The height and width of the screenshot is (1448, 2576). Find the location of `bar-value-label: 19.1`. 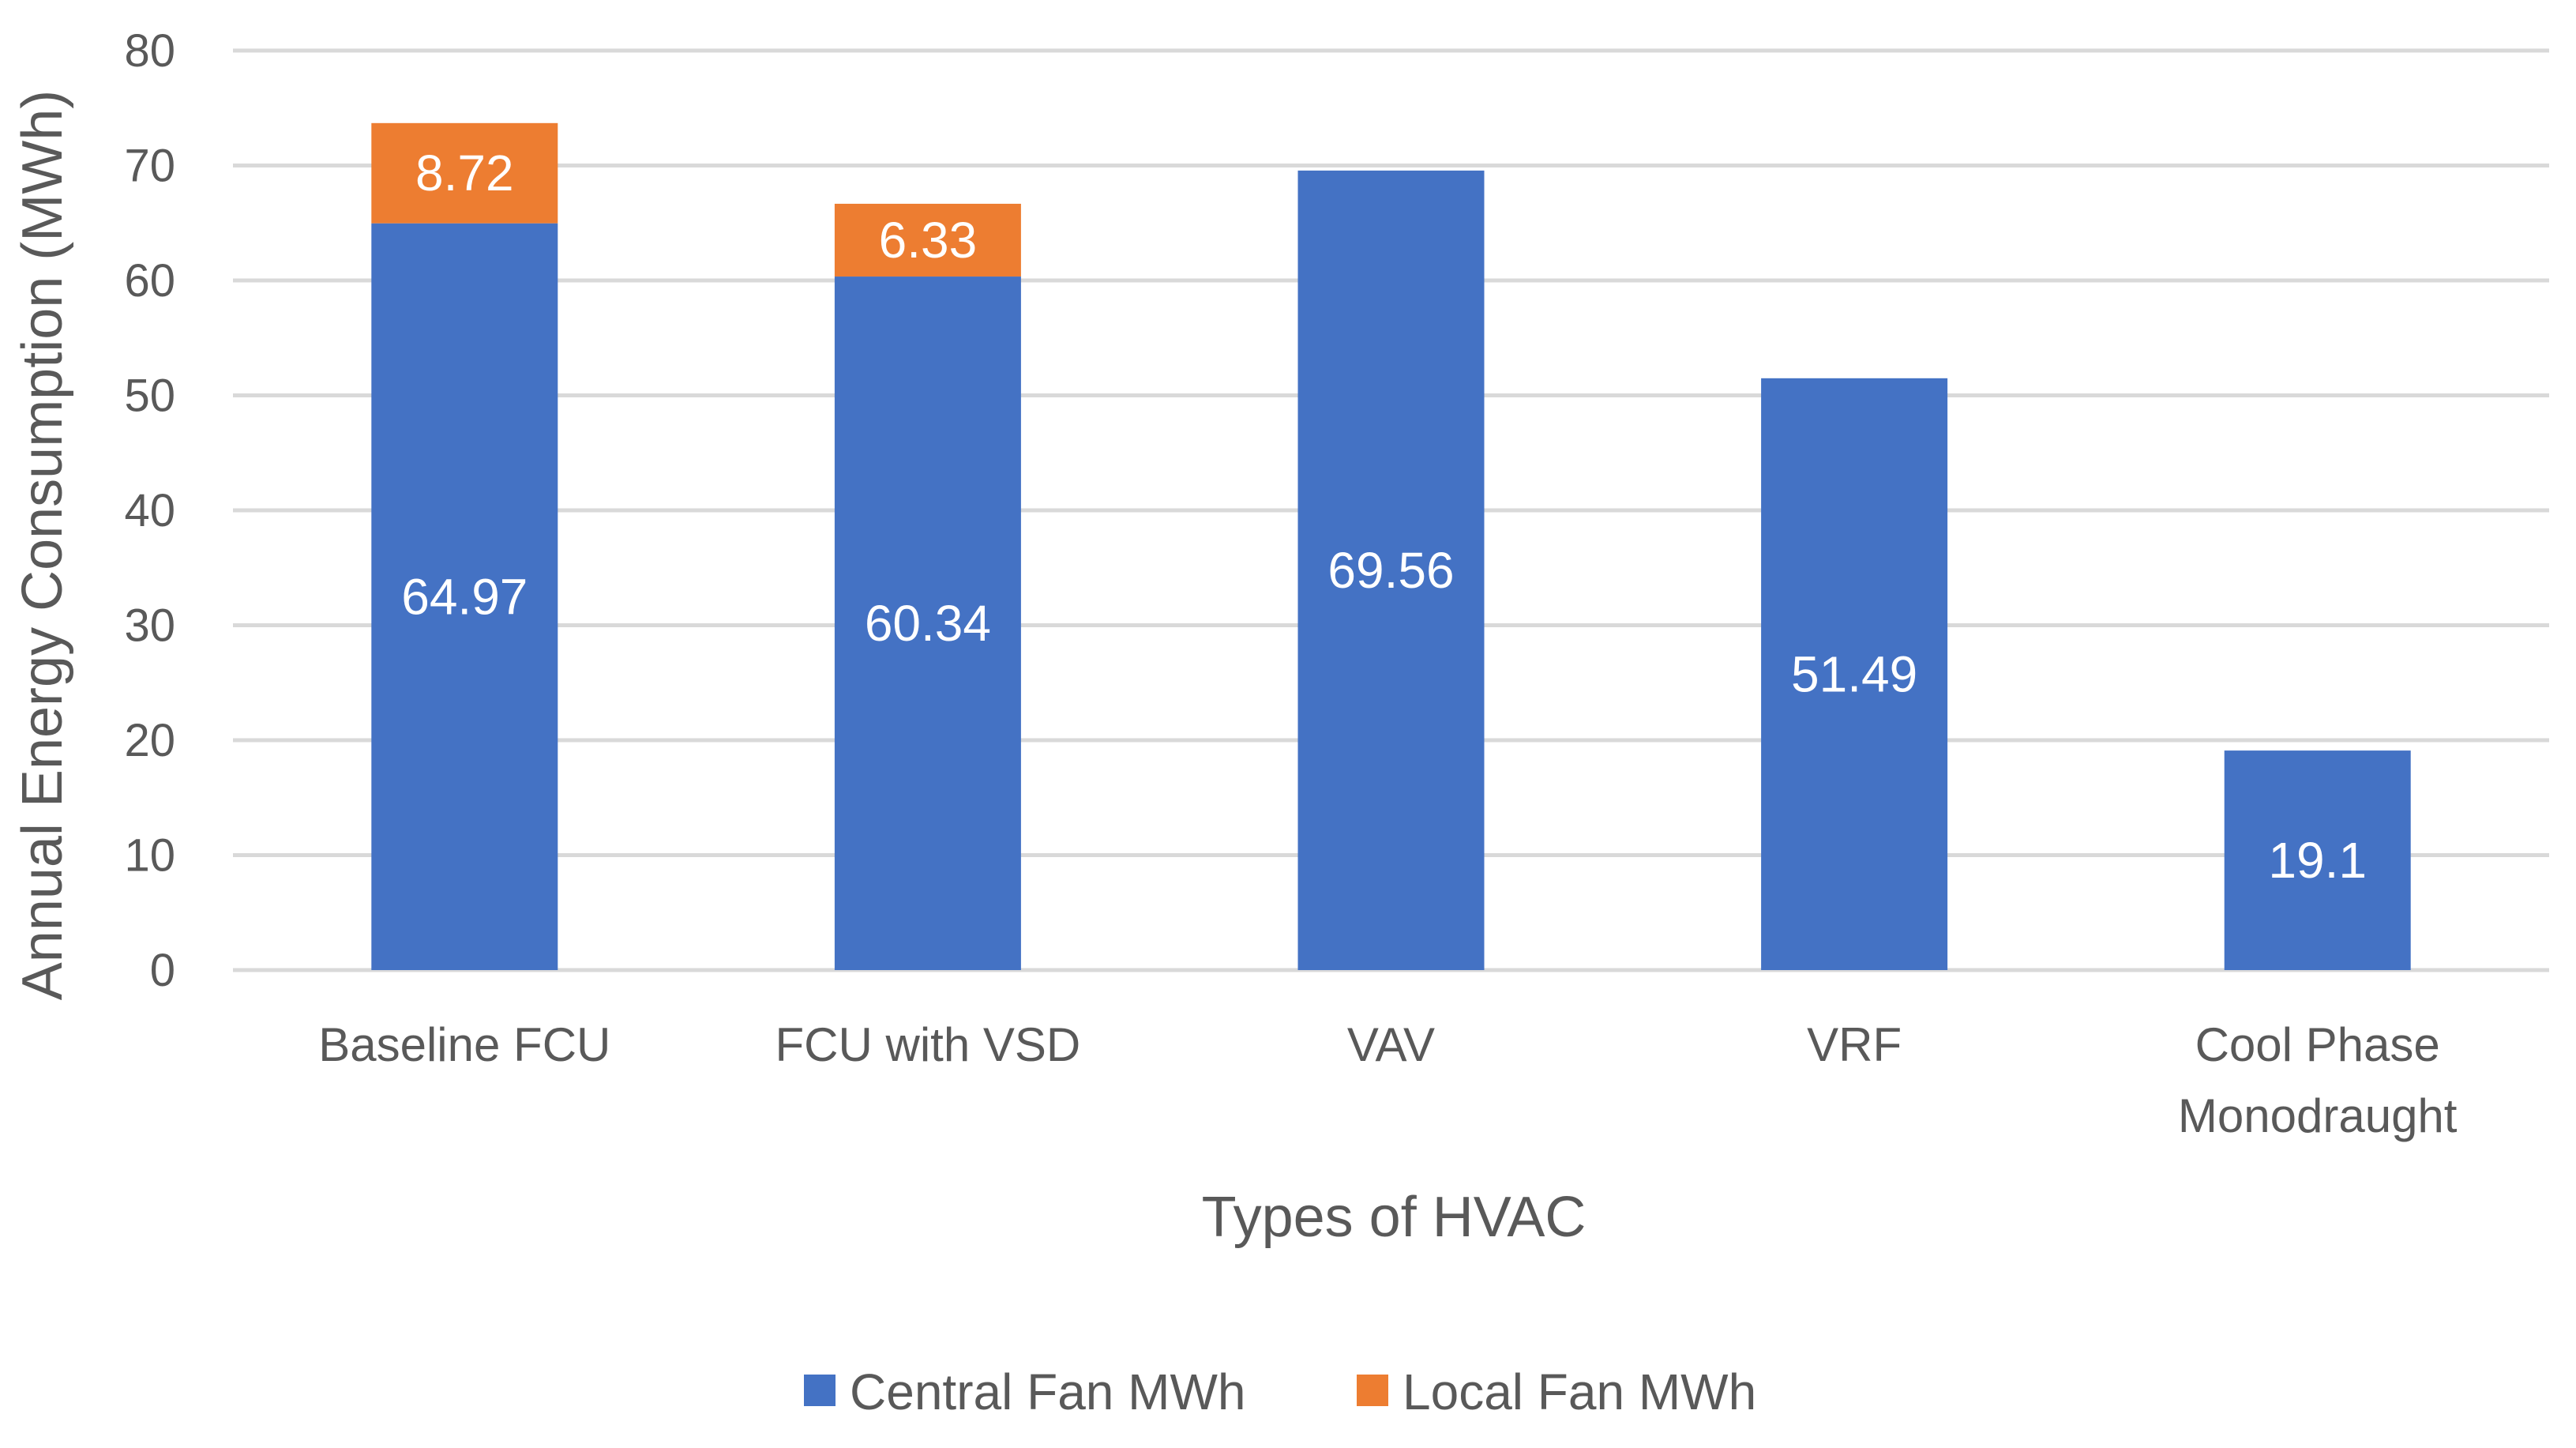

bar-value-label: 19.1 is located at coordinates (2317, 860).